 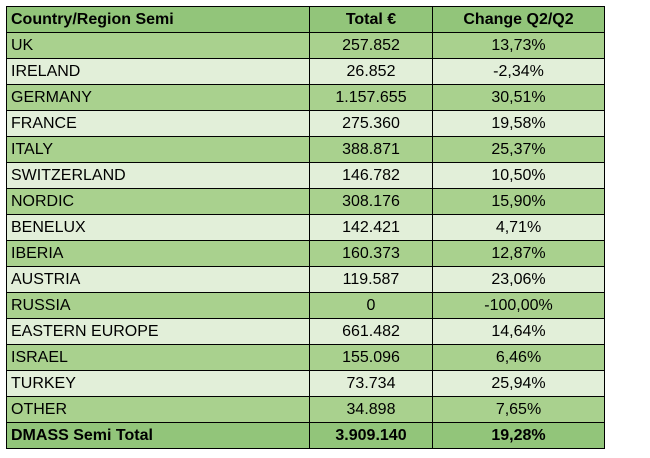 What do you see at coordinates (158, 19) in the screenshot?
I see `header-region: Country/Region Semi` at bounding box center [158, 19].